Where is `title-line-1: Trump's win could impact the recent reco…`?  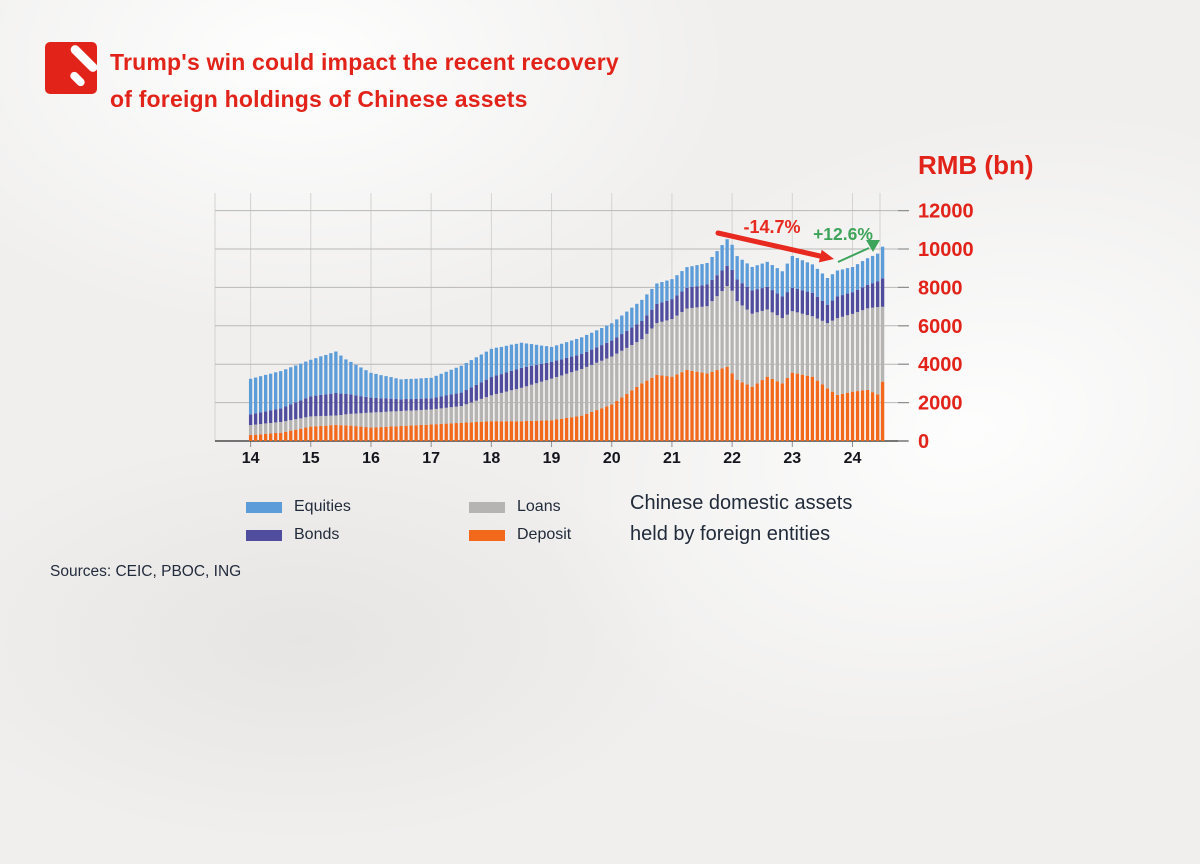
title-line-1: Trump's win could impact the recent reco… is located at coordinates (364, 62).